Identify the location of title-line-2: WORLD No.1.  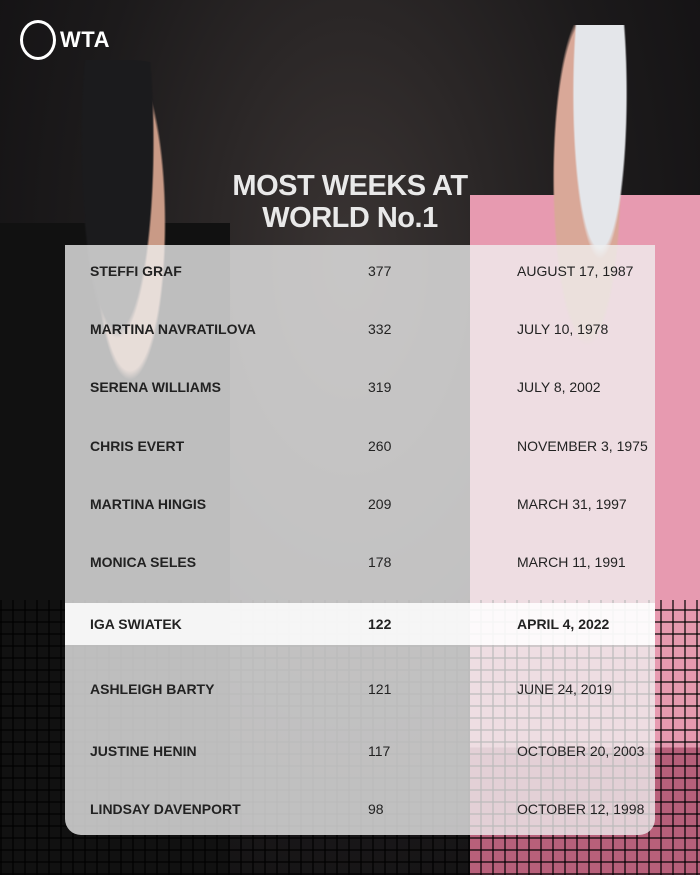
(350, 218).